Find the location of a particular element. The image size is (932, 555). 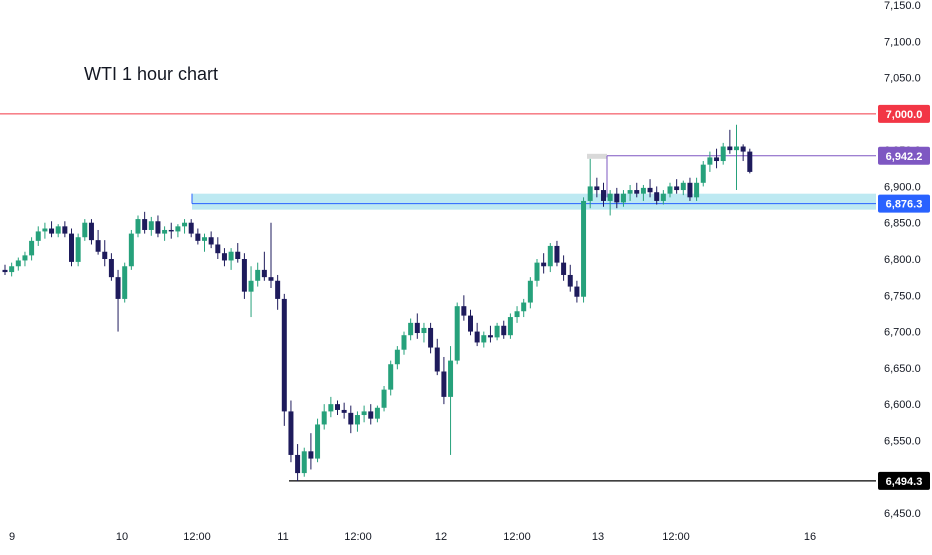

current-price-badge-label: 6,942.2 is located at coordinates (904, 157).